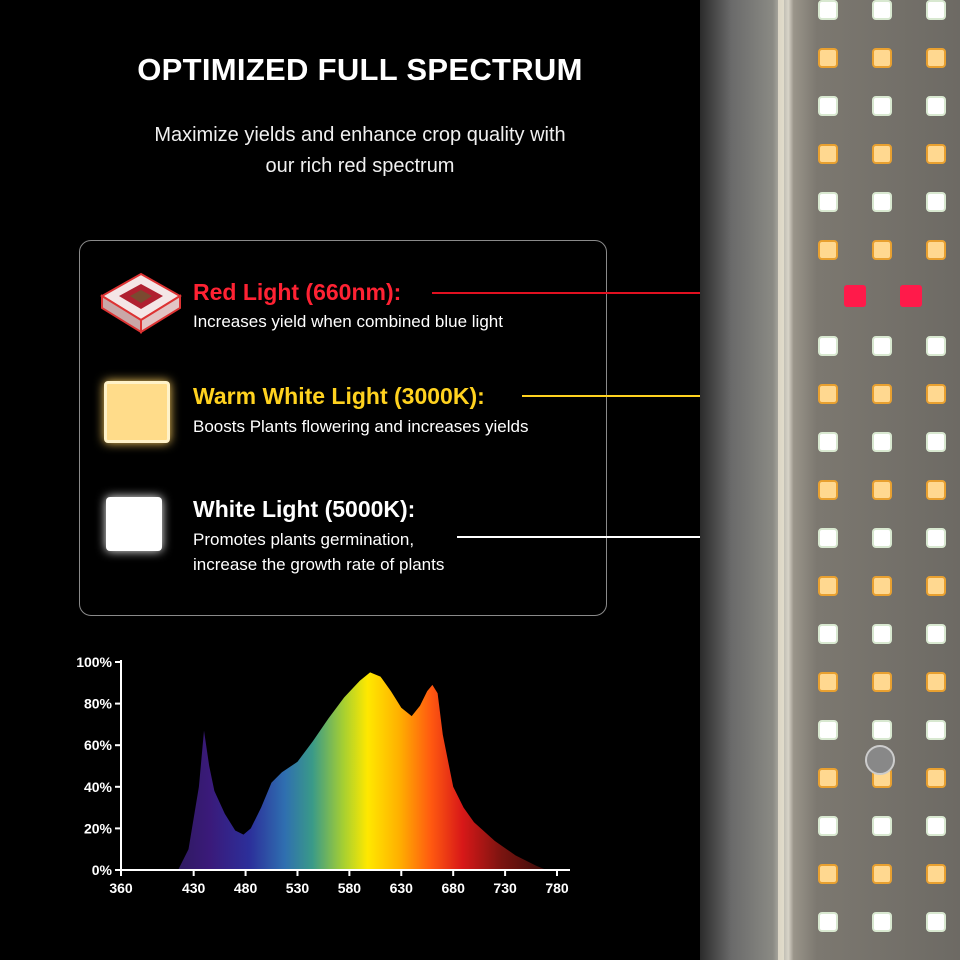  I want to click on red-led-chip-icon, so click(141, 303).